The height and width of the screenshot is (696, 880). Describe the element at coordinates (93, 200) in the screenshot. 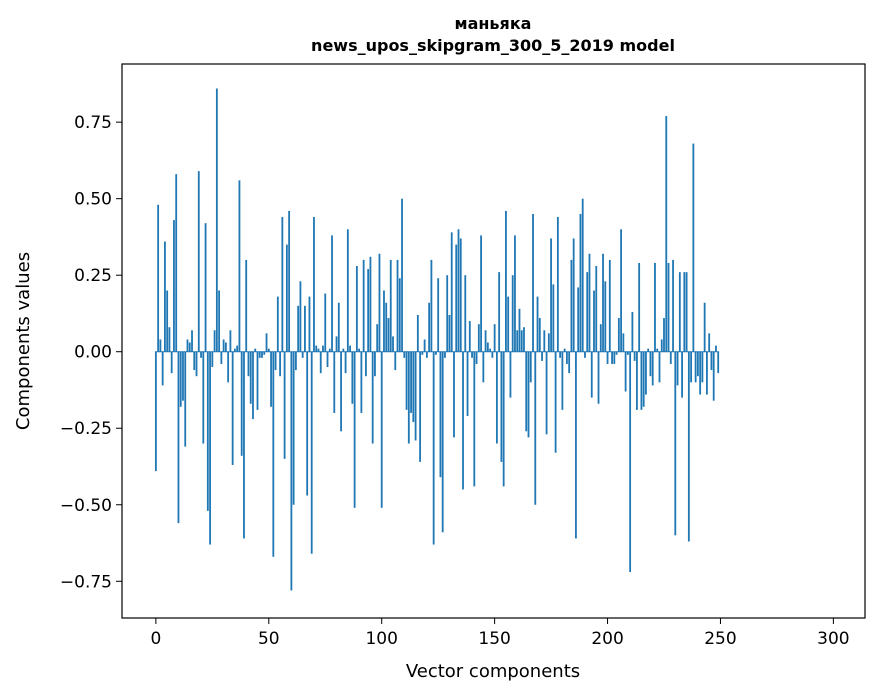

I see `y-tick-label: 0.50` at that location.